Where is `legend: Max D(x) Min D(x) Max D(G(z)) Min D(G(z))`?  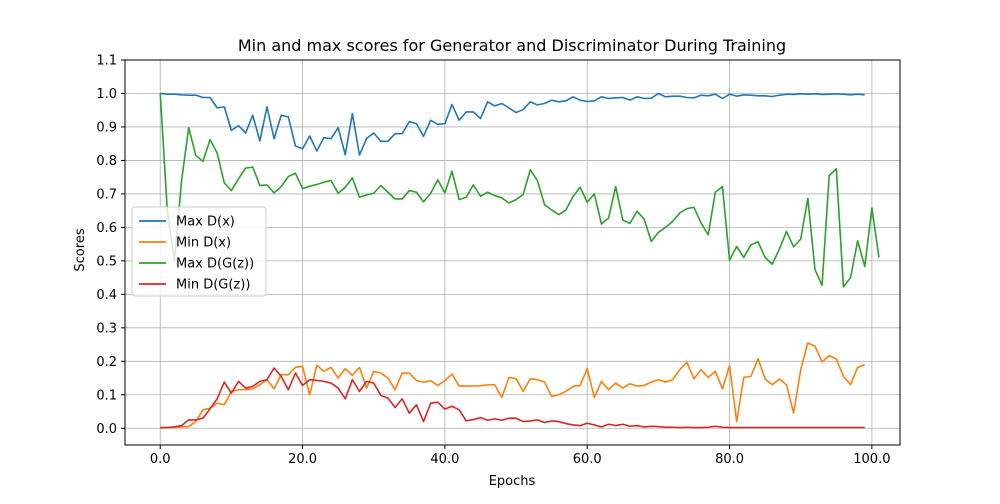
legend: Max D(x) Min D(x) Max D(G(z)) Min D(G(z)) is located at coordinates (199, 251).